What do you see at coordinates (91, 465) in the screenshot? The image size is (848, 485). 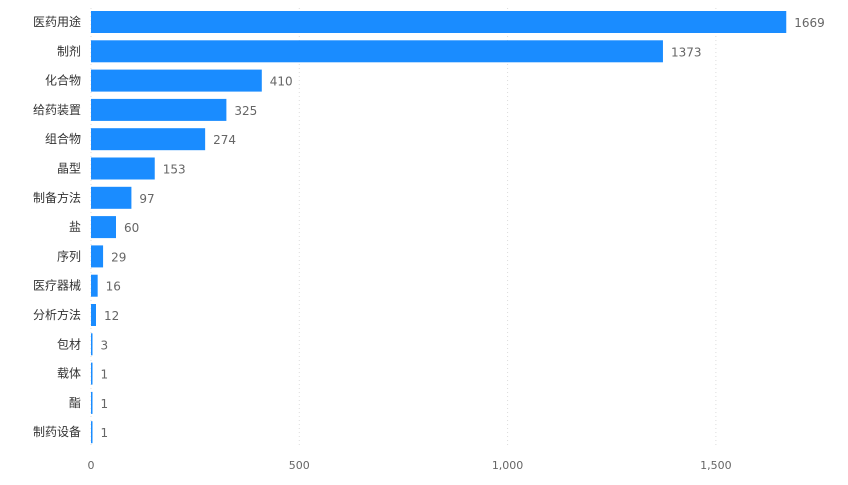 I see `x-tick-label: 0` at bounding box center [91, 465].